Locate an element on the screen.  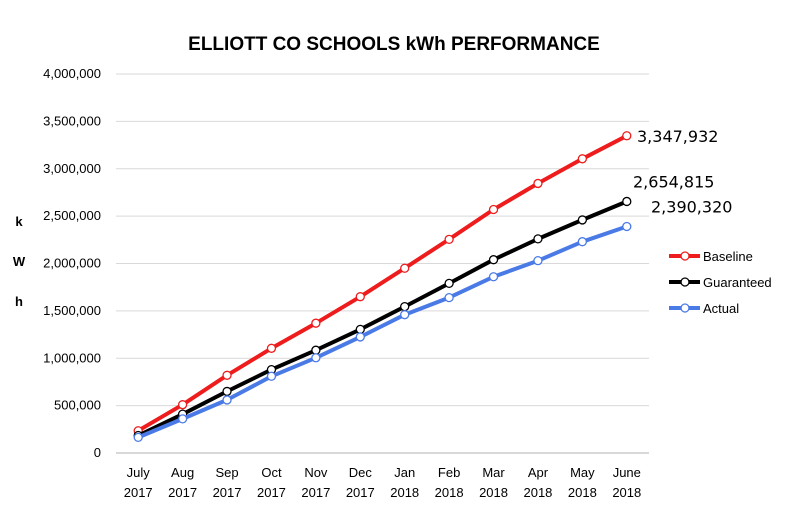
legend: Baseline Guaranteed Actual is located at coordinates (720, 282).